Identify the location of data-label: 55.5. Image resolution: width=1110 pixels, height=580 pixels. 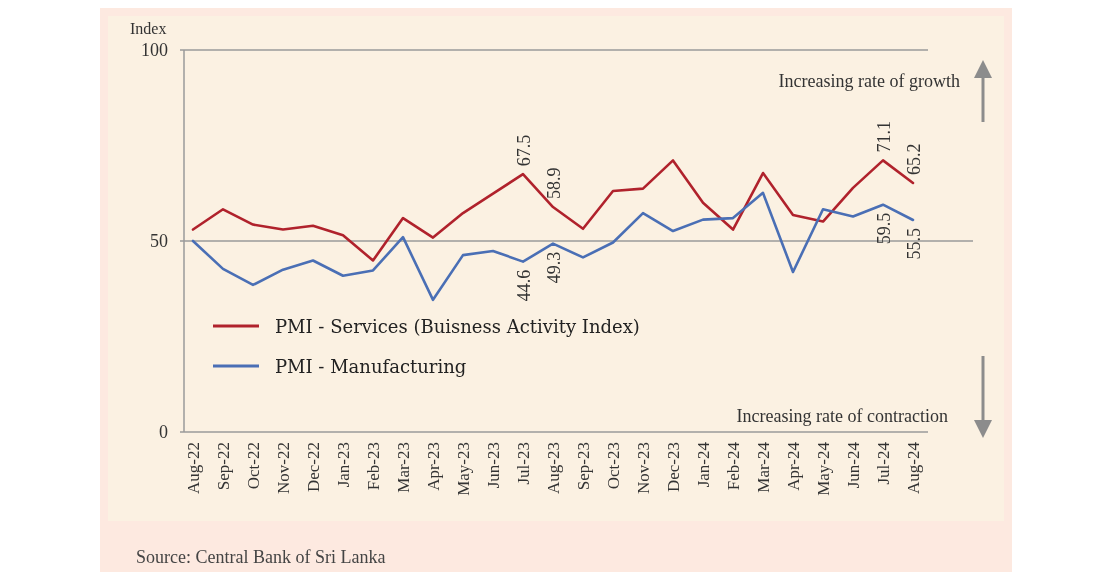
(914, 243).